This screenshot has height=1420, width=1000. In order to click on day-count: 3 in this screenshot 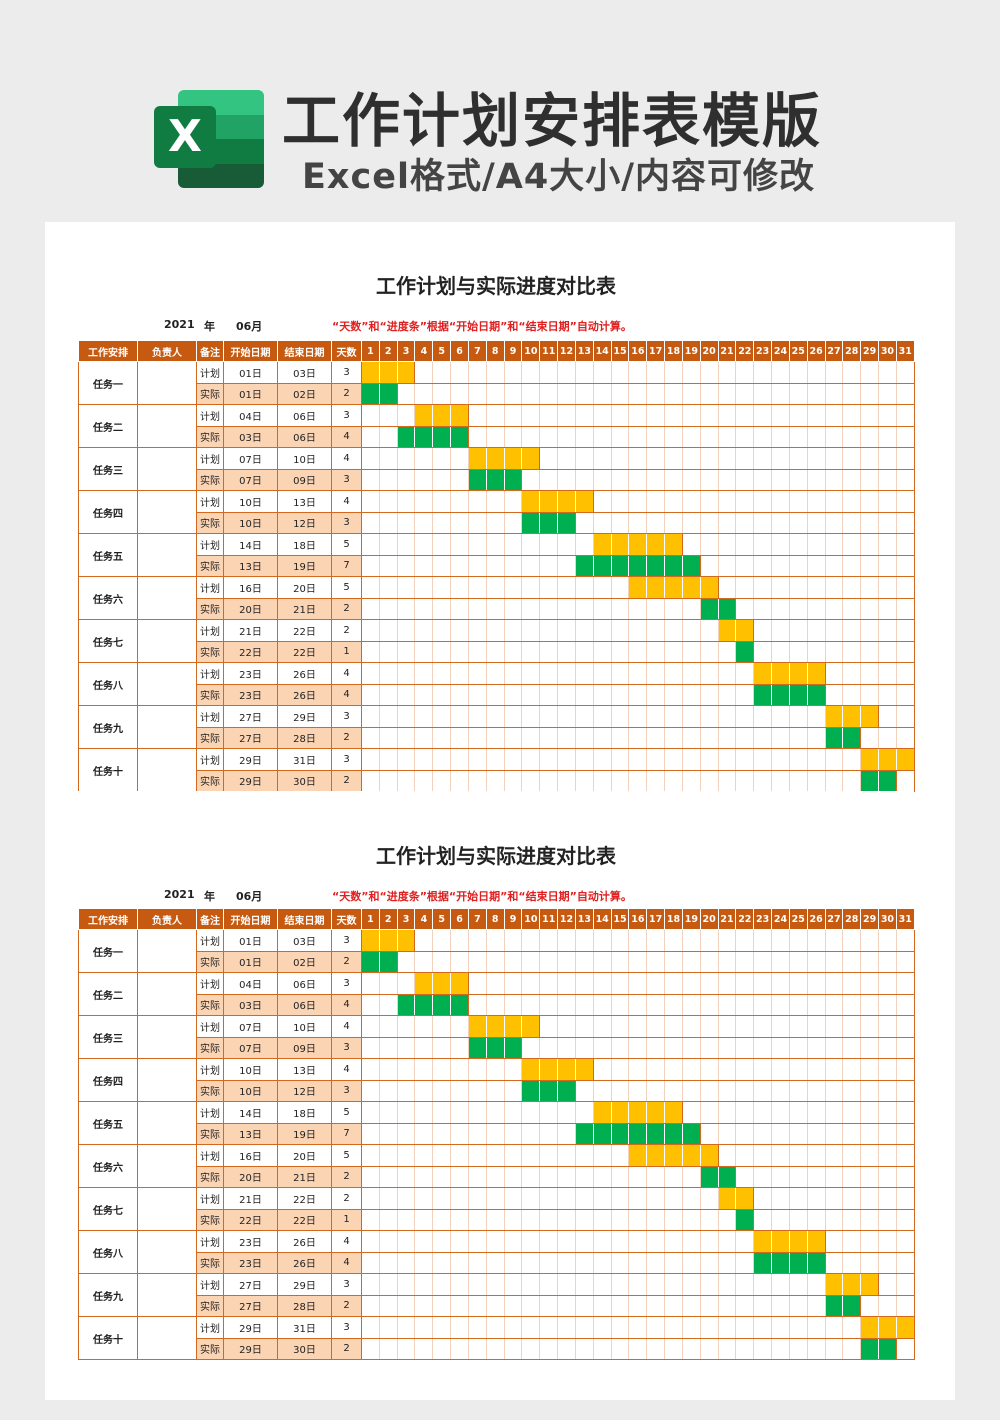, I will do `click(346, 716)`.